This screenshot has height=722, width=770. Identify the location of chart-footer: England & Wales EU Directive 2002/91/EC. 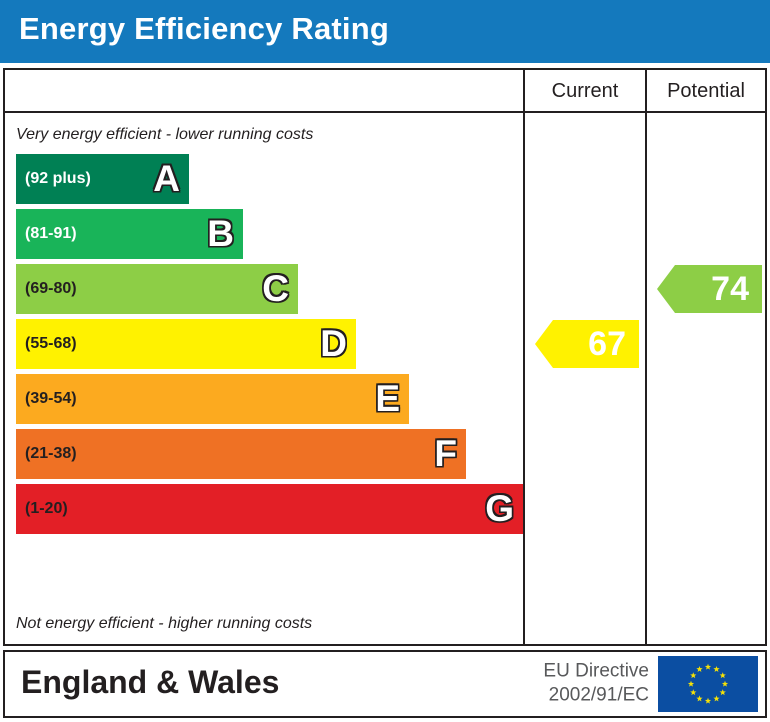
(385, 684).